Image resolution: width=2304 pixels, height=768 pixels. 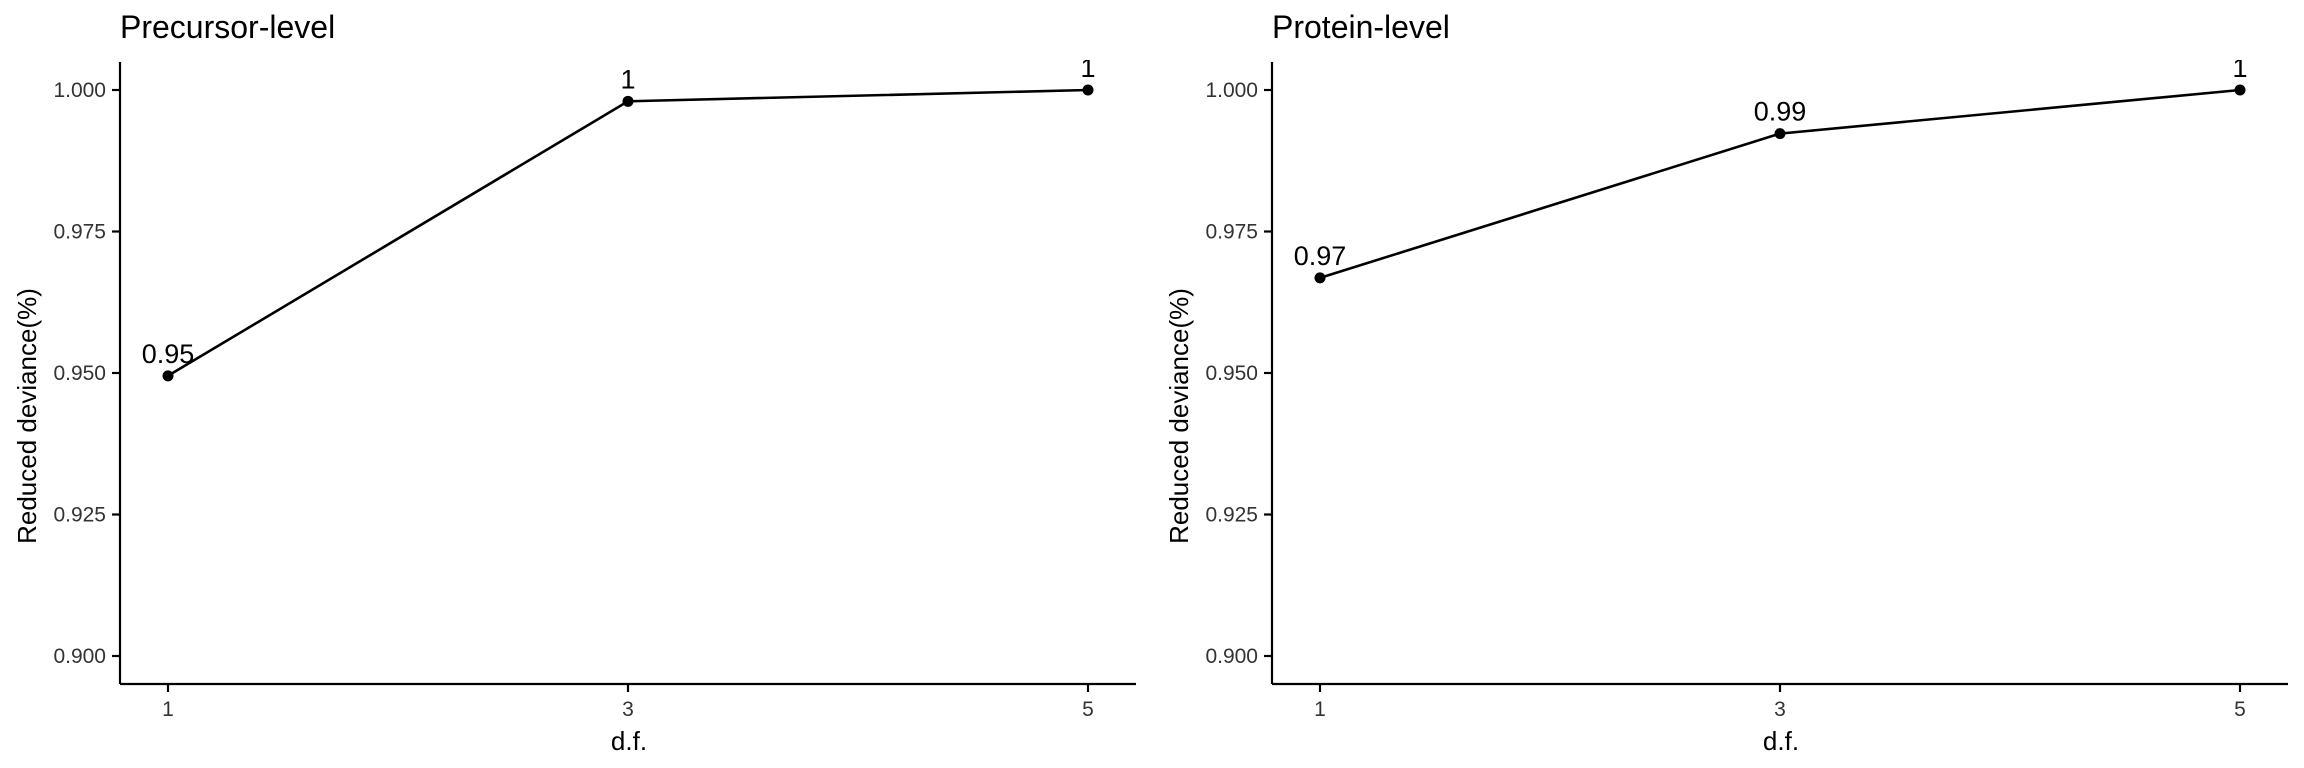 What do you see at coordinates (227, 27) in the screenshot?
I see `panel-title: Precursor-level` at bounding box center [227, 27].